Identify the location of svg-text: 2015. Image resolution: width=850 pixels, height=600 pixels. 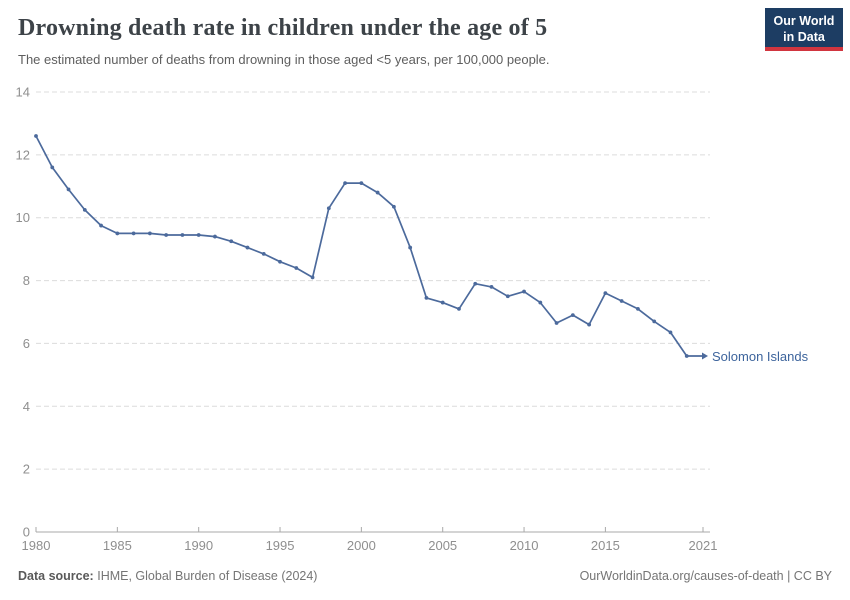
(605, 545).